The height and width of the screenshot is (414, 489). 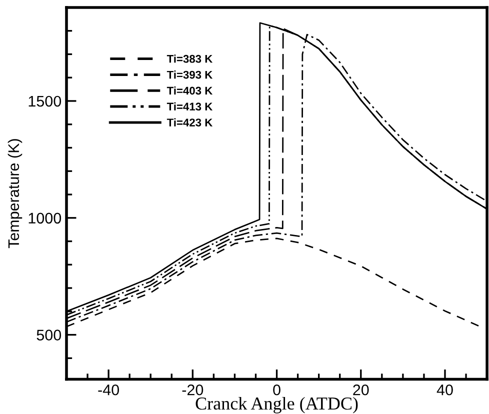 I want to click on y-axis-title: Temperature (K), so click(x=15, y=193).